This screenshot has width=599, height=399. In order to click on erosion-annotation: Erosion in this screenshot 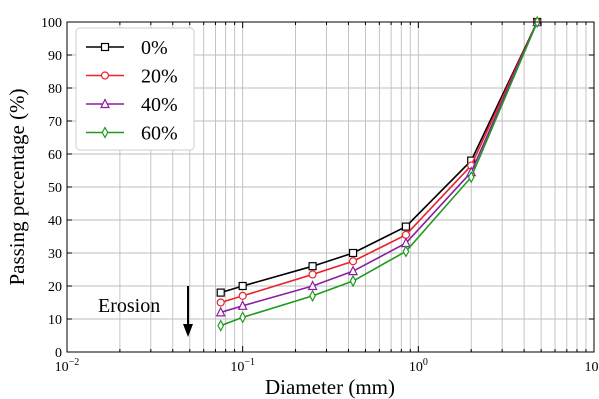, I will do `click(145, 311)`.